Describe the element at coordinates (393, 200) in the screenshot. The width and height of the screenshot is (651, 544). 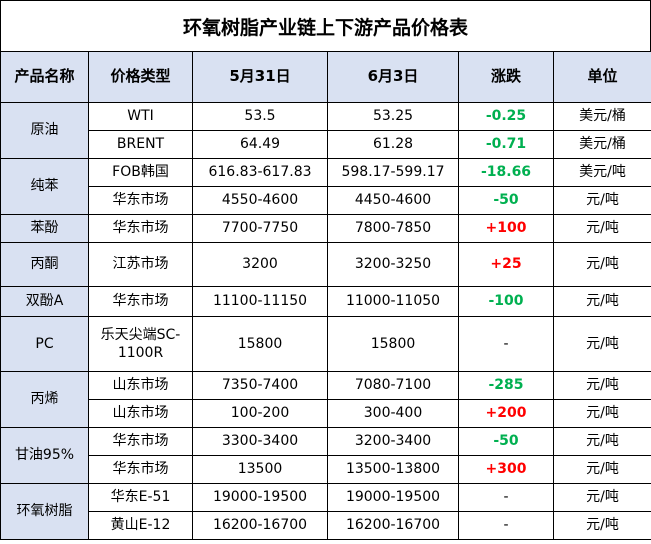
I see `jun3-cell: 4450-4600` at that location.